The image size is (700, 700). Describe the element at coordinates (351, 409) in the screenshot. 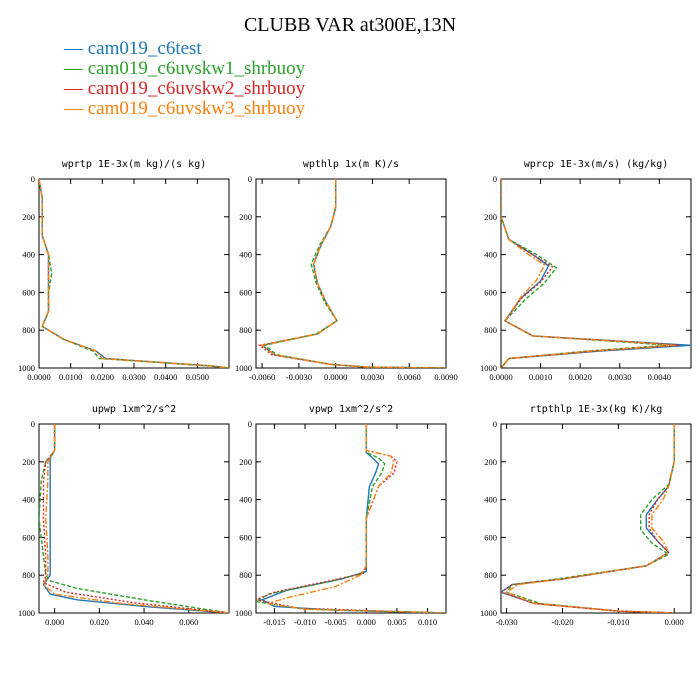

I see `panel-title: vpwp 1xm^2/s^2` at that location.